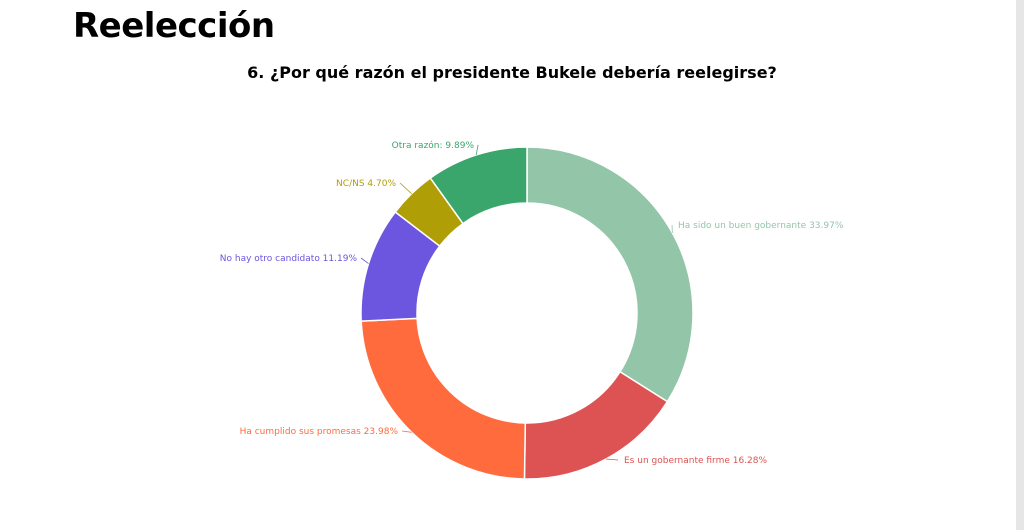 Image resolution: width=1024 pixels, height=530 pixels. Describe the element at coordinates (319, 432) in the screenshot. I see `slice-label: Ha cumplido sus promesas 23.98%` at that location.